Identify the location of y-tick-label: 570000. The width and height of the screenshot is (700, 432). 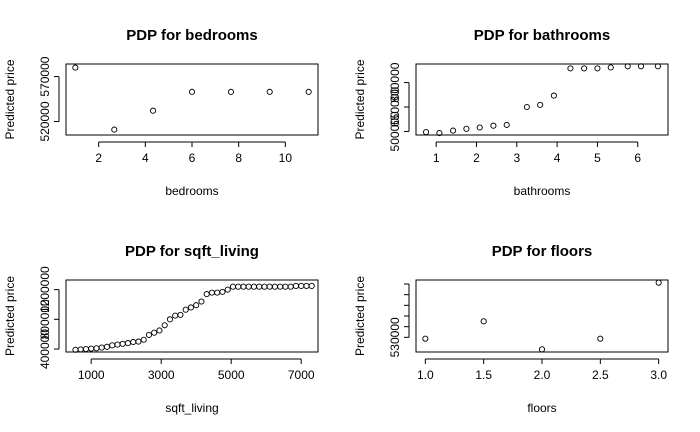
(45, 76).